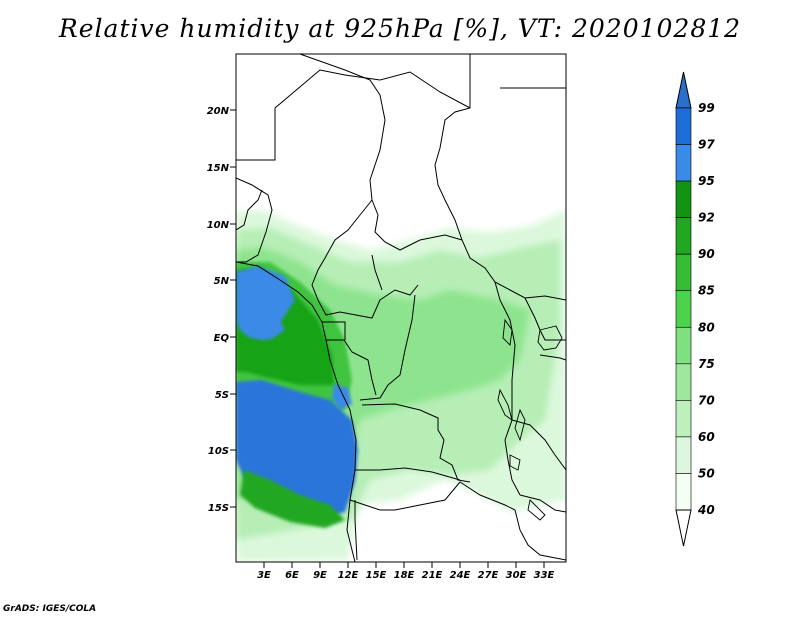 This screenshot has width=800, height=618. What do you see at coordinates (706, 291) in the screenshot?
I see `colorbar-label: 85` at bounding box center [706, 291].